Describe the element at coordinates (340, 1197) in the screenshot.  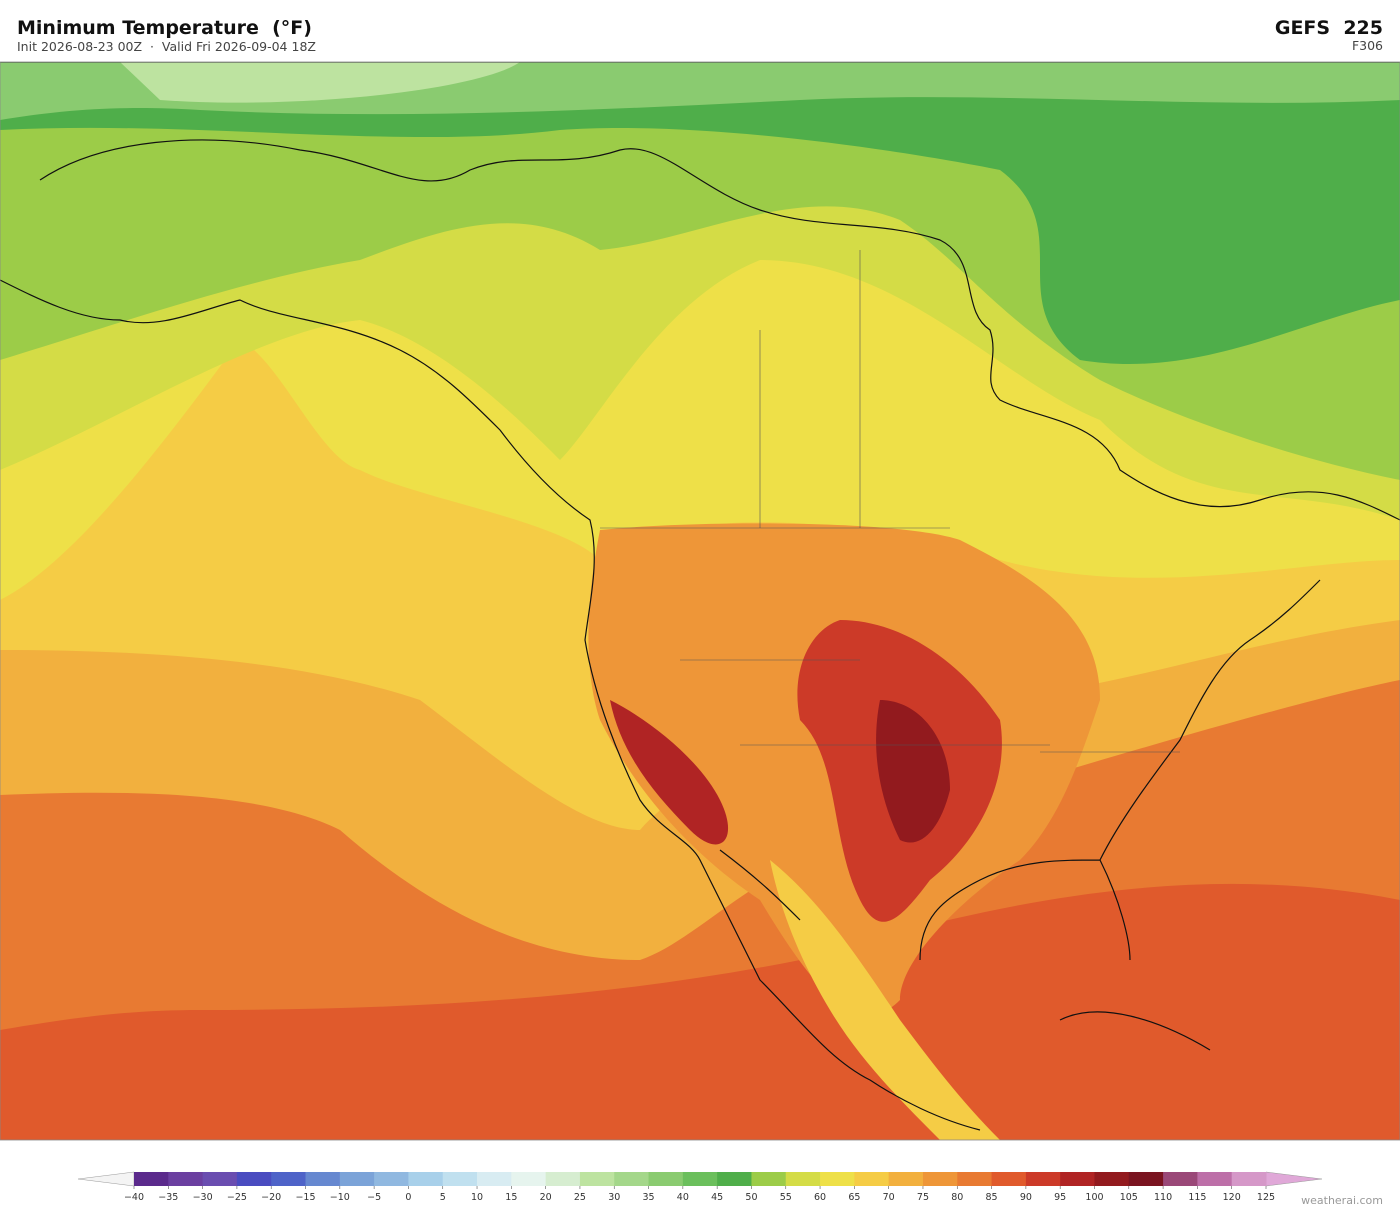
I see `colorbar-tick-label: −10` at that location.